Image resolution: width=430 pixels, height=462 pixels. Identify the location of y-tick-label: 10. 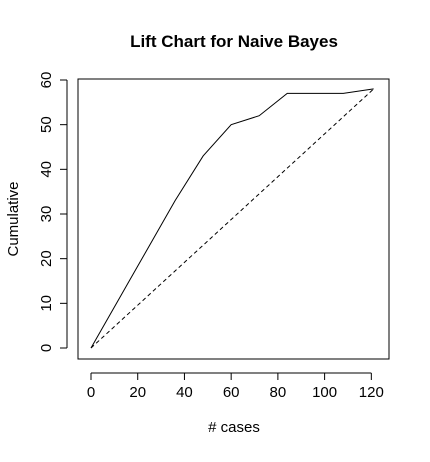
(46, 303).